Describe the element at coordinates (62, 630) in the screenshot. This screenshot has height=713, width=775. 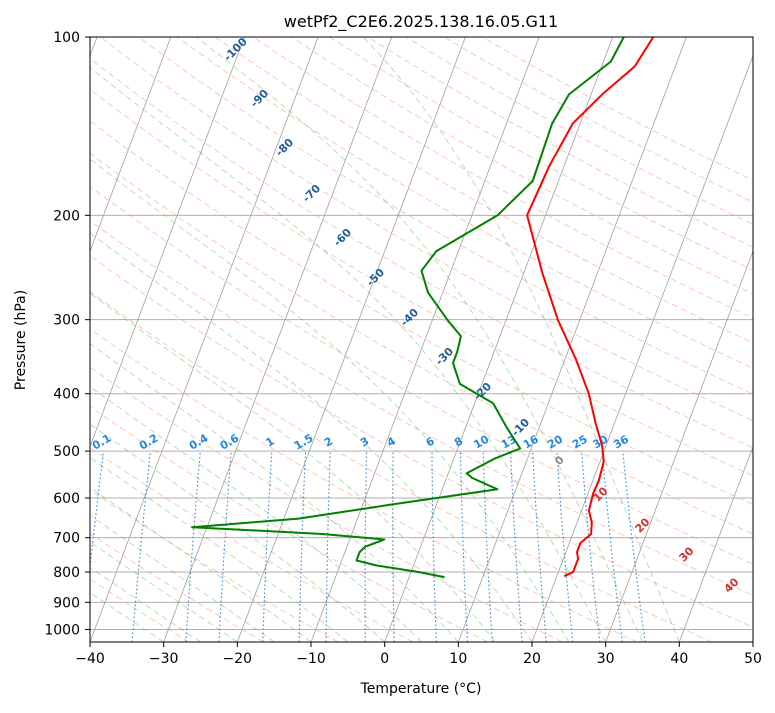
I see `y-tick-label: 1000` at that location.